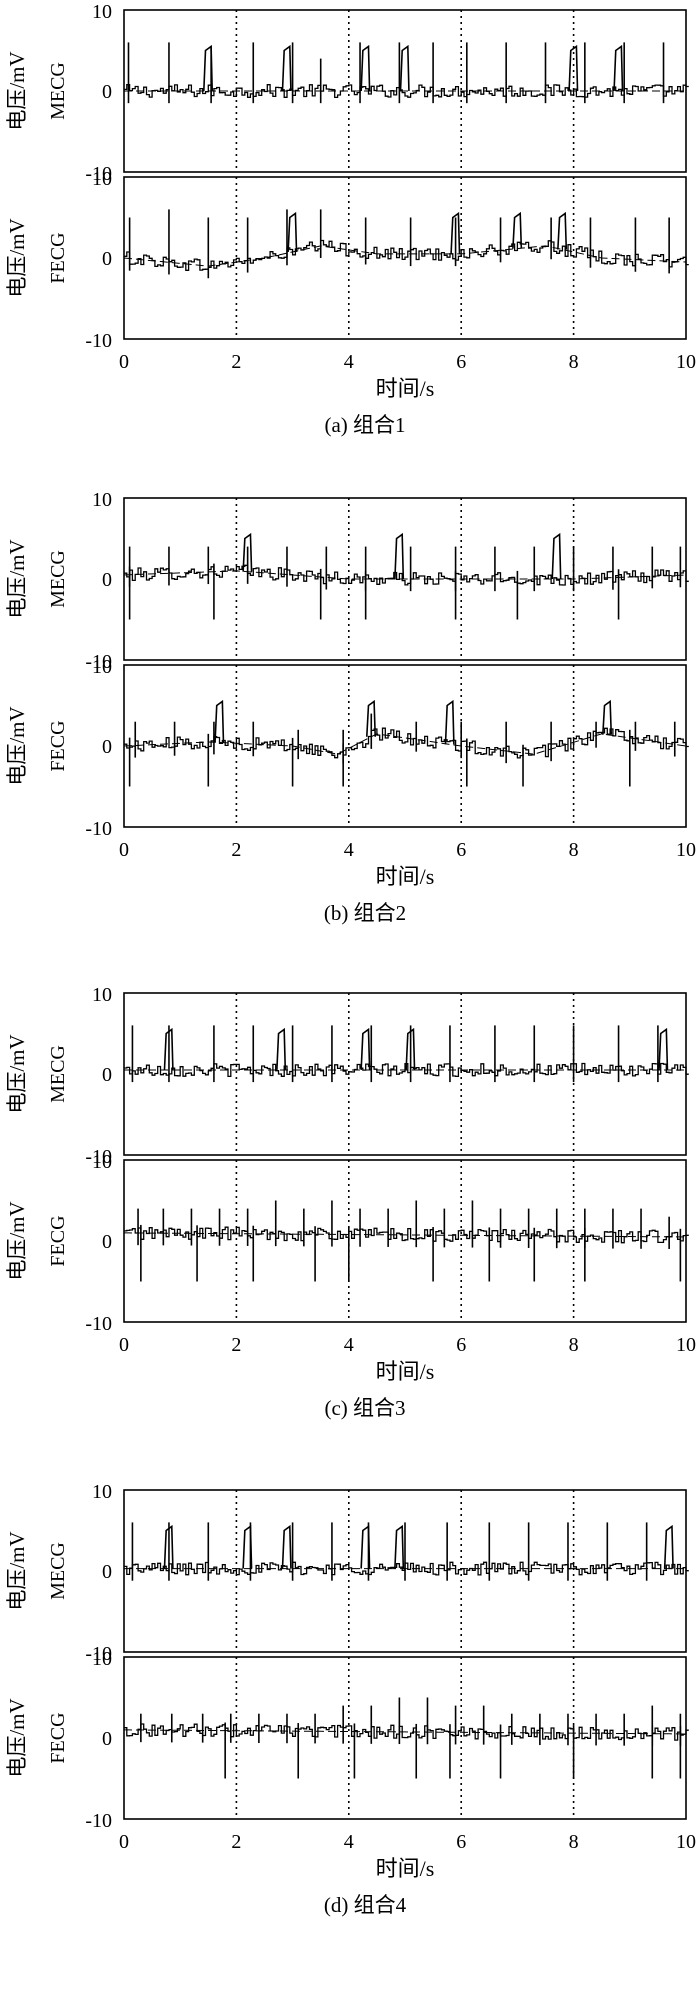 This screenshot has height=1990, width=700. I want to click on panel-frame, so click(405, 1241).